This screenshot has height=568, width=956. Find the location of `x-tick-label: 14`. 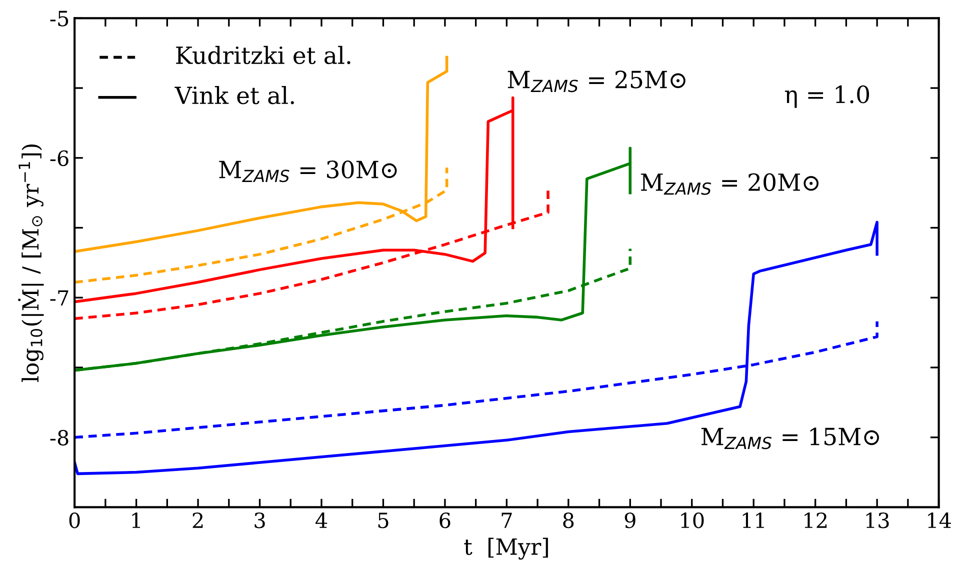

x-tick-label: 14 is located at coordinates (939, 520).